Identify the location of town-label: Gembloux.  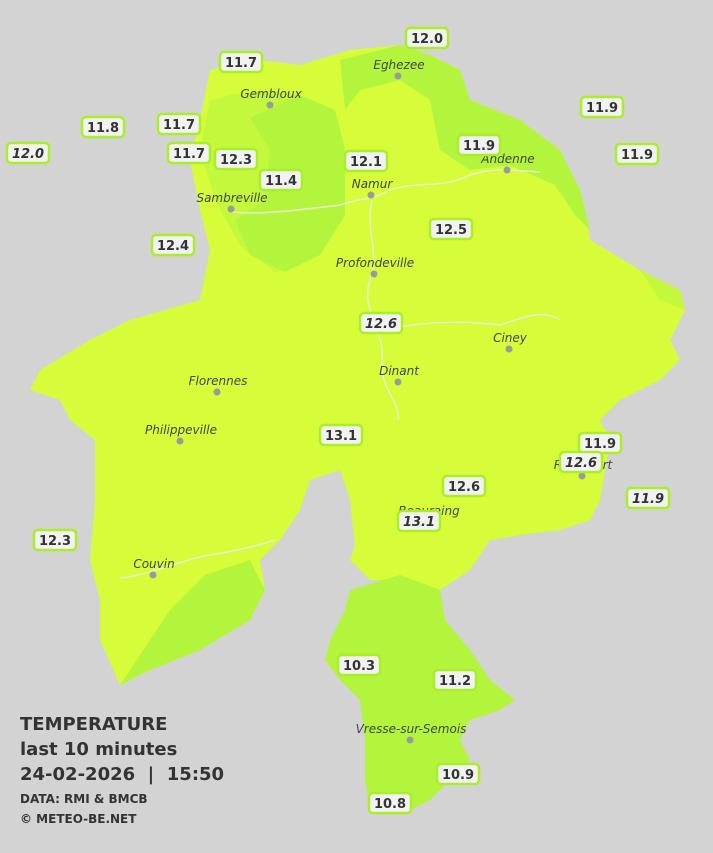
(271, 94).